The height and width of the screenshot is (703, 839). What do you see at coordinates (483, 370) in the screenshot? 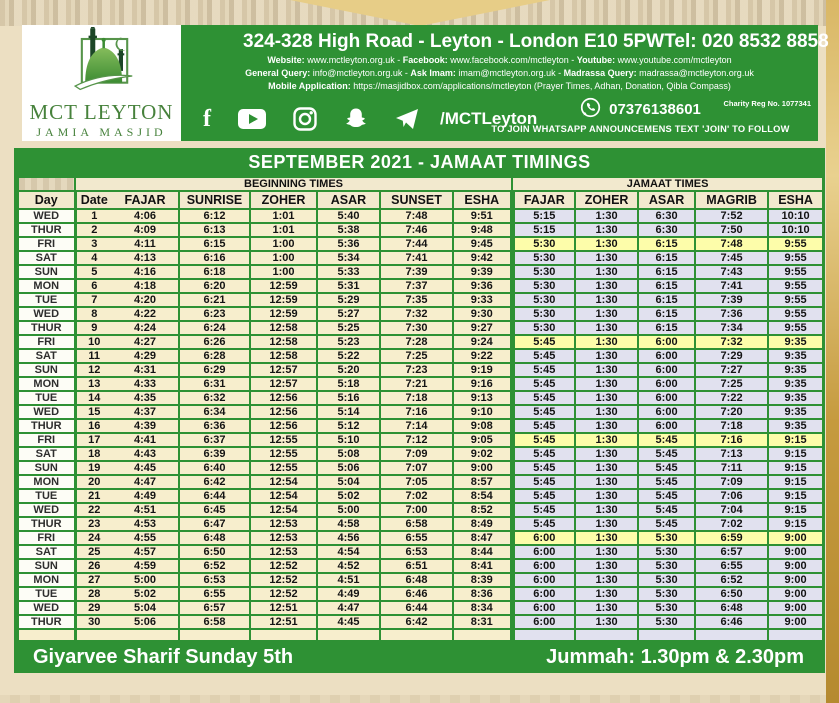
I see `beginning-time-cell: 9:19` at bounding box center [483, 370].